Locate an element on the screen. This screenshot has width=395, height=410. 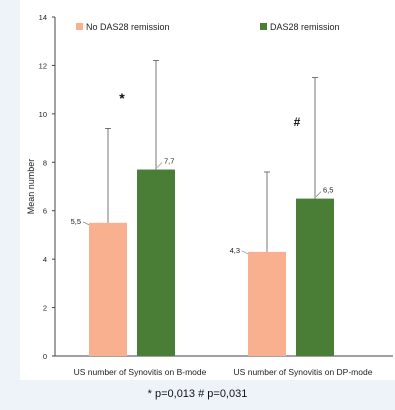
x-category-label: US number of Synovitis on B-mode is located at coordinates (140, 372).